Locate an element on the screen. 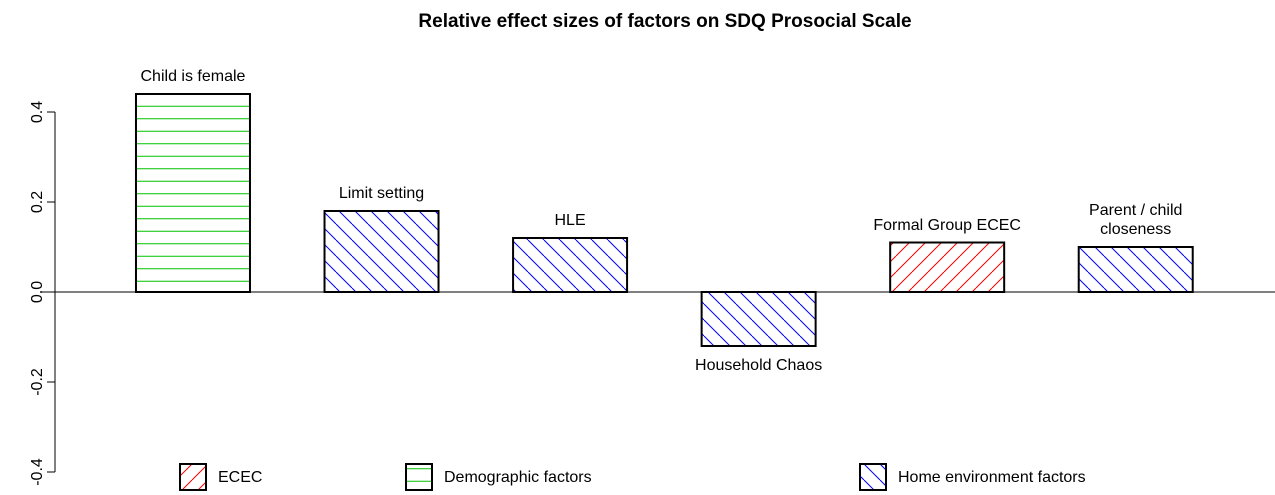 This screenshot has width=1275, height=495. y-tick-label: 0.4 is located at coordinates (37, 112).